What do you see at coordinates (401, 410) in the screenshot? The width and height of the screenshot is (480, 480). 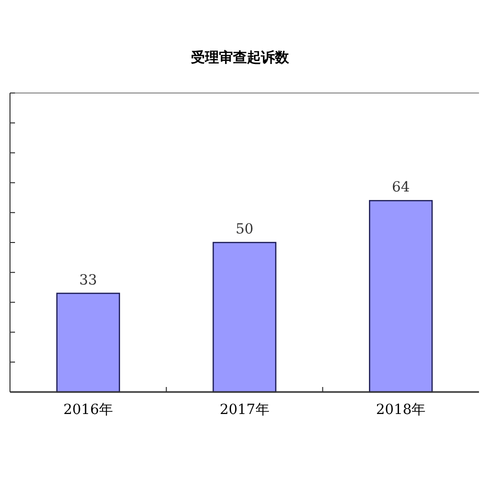 I see `x-tick-label: 2018年` at bounding box center [401, 410].